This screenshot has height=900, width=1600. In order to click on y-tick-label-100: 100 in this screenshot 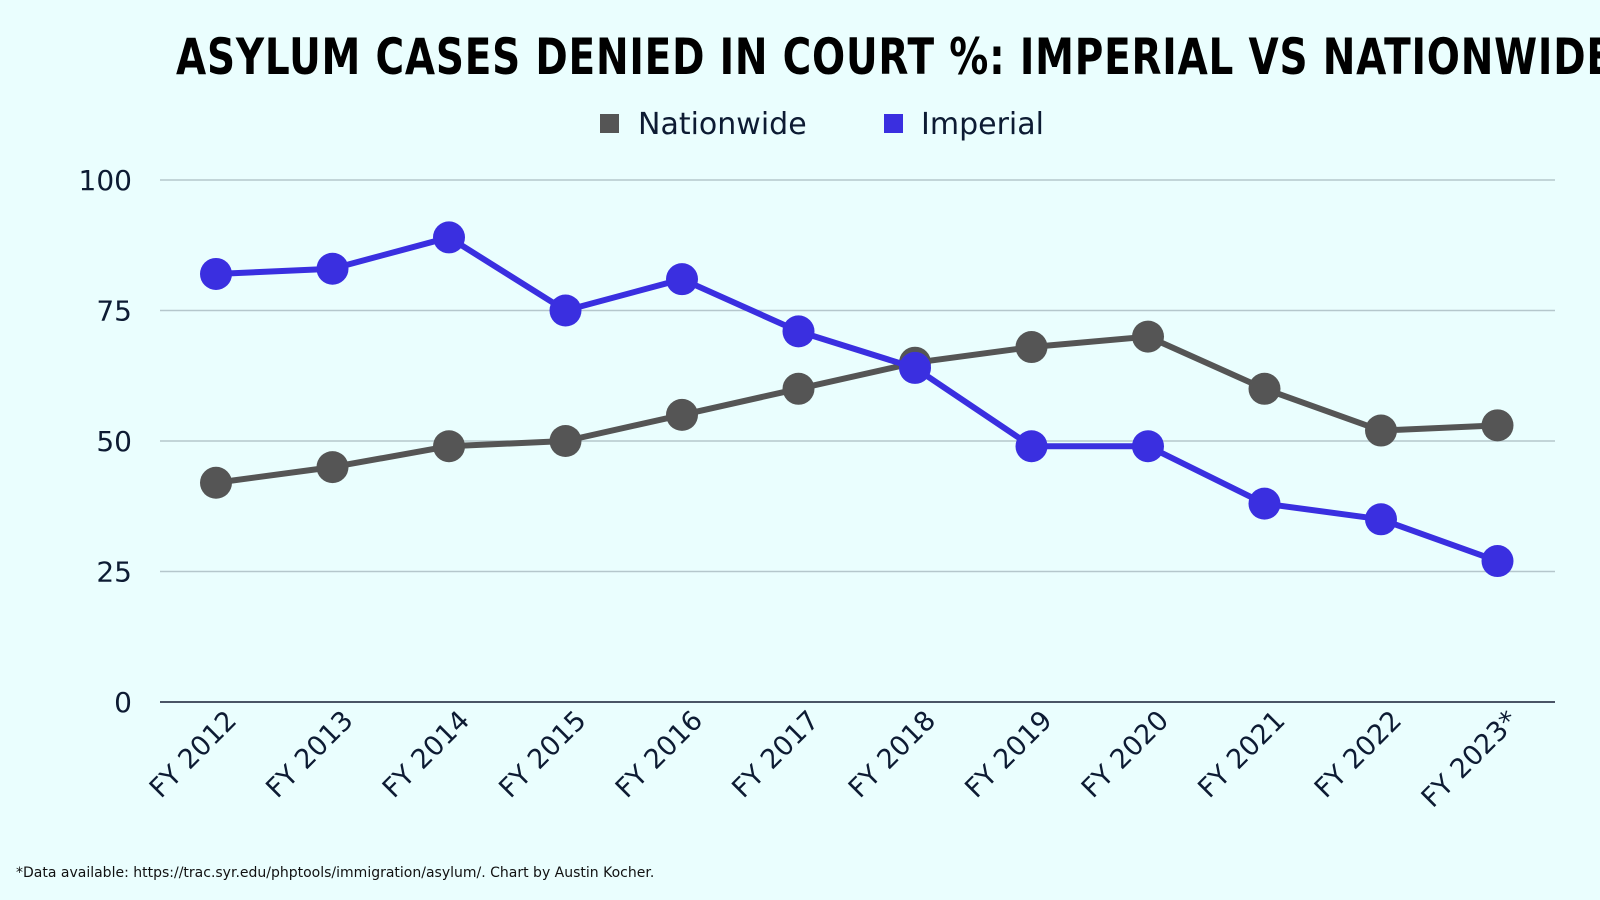, I will do `click(105, 180)`.